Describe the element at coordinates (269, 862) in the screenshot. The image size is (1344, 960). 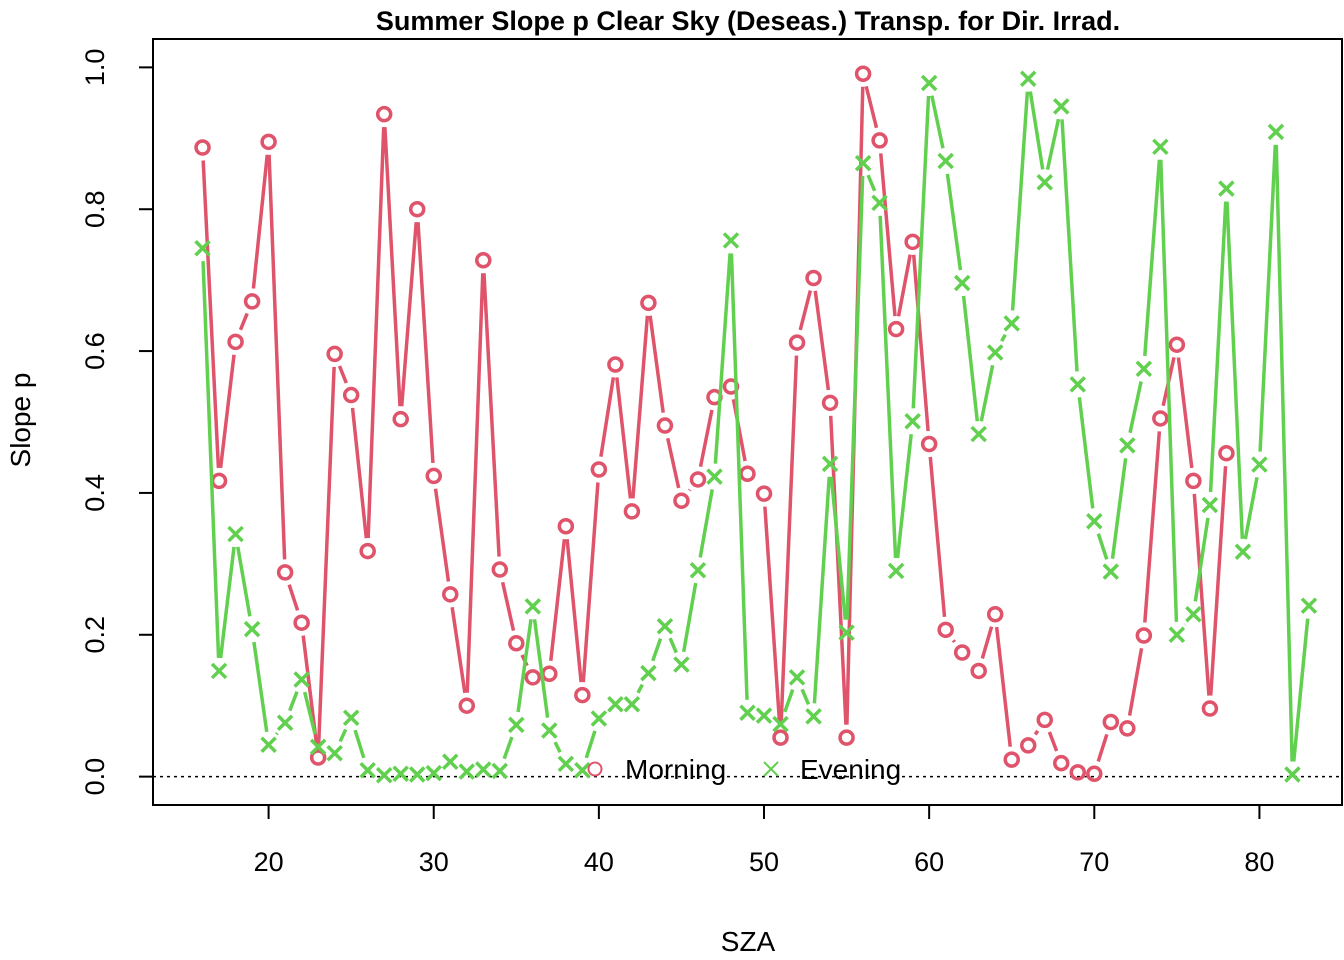
I see `x-tick-label: 20` at that location.